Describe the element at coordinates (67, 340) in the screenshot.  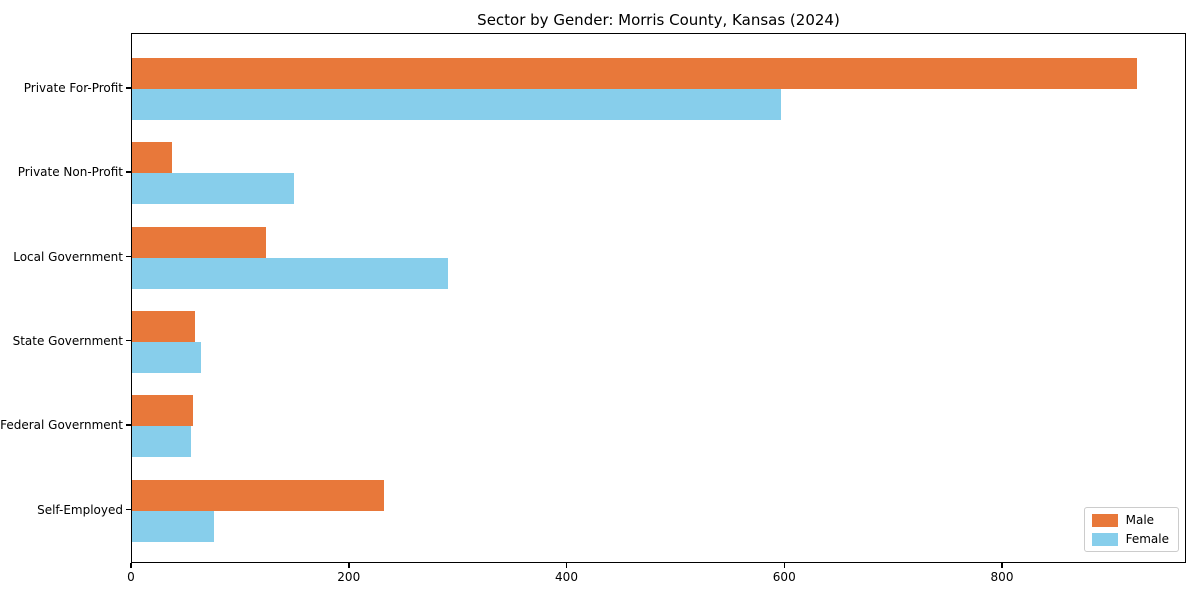
I see `y-tick-label-state-government: State Government` at that location.